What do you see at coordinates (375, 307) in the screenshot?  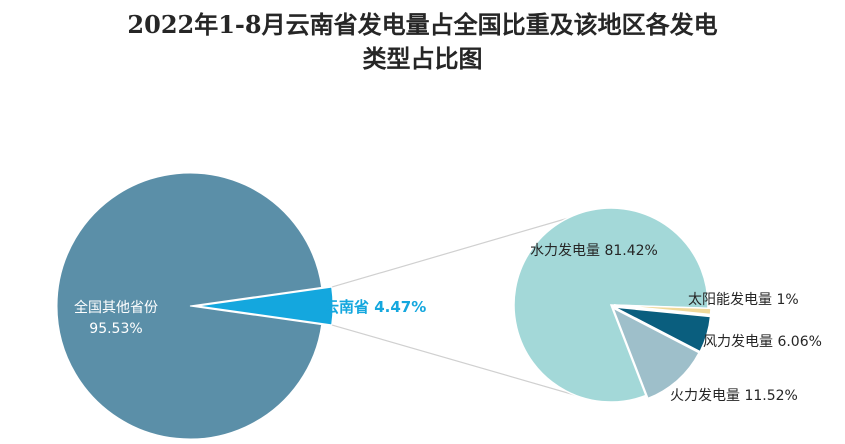 I see `label-yunnan: 云南省 4.47%` at bounding box center [375, 307].